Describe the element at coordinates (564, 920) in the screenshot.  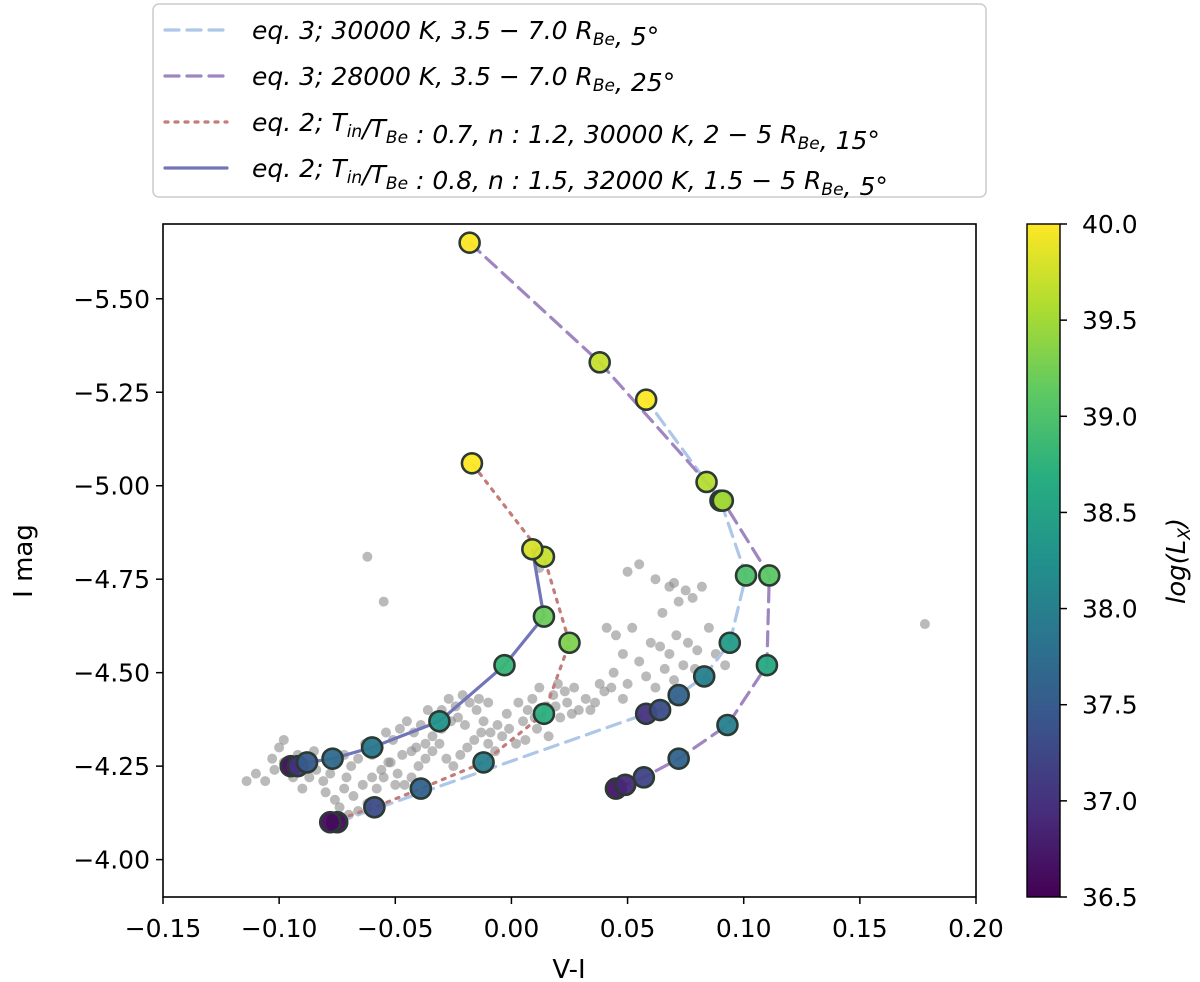
I see `x-axis-ticks: −0.15 −0.10 −0.05 0.00 0.05 0.10 0.15 0.20` at that location.